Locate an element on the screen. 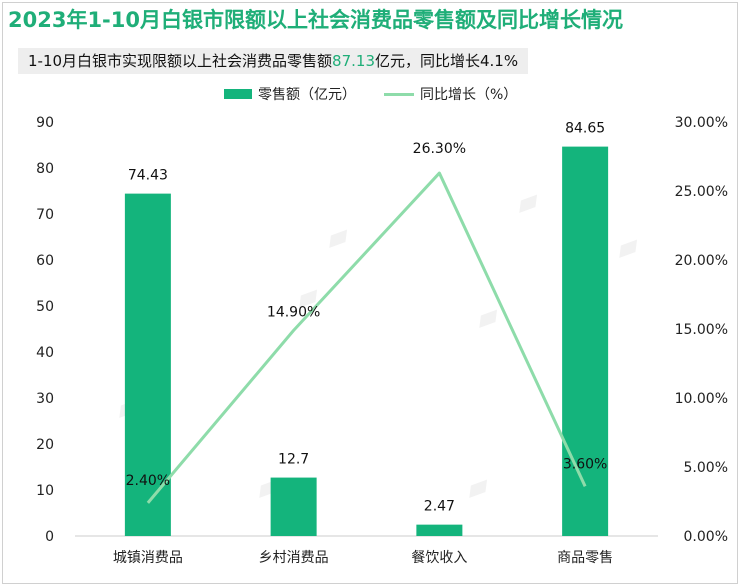 The image size is (740, 586). chart-title: 2023年1-10月白银市限额以上社会消费品零售额及同比增长情况 is located at coordinates (315, 20).